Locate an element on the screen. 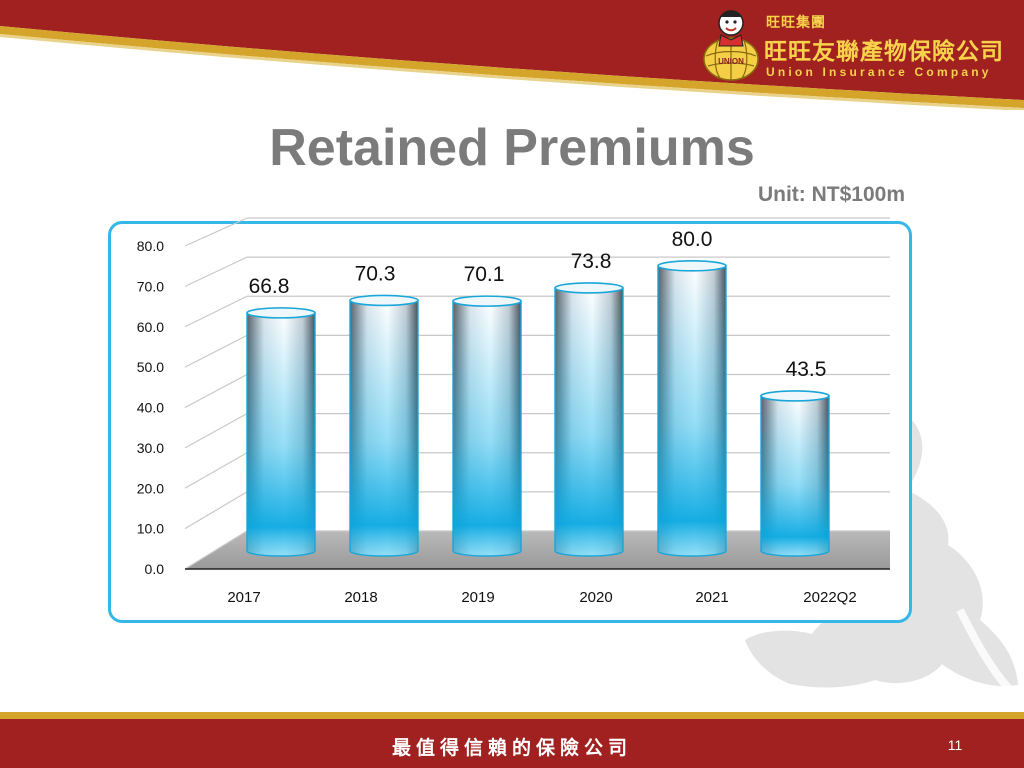 The image size is (1024, 768). data-label: 43.5 is located at coordinates (806, 369).